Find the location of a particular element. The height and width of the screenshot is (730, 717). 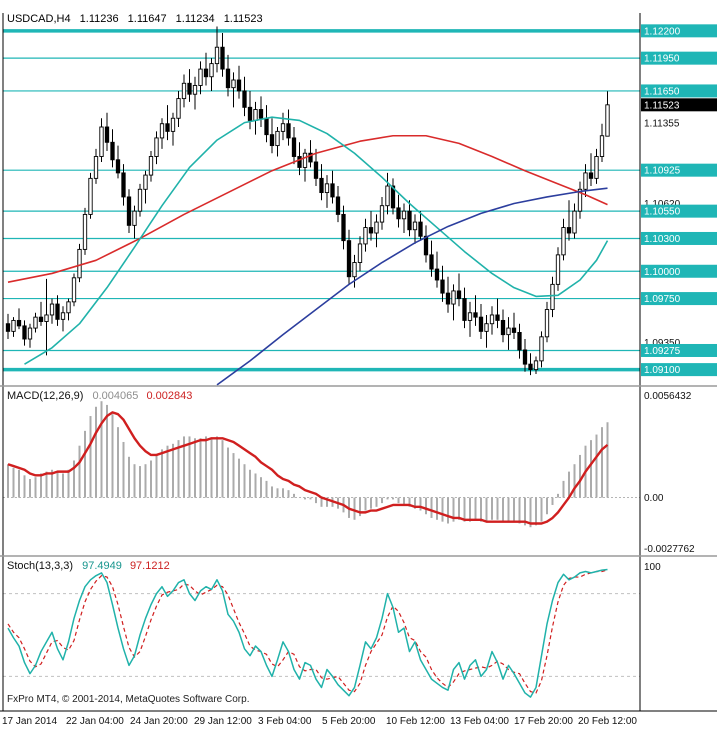

svg-text: -0.0027762 is located at coordinates (669, 549).